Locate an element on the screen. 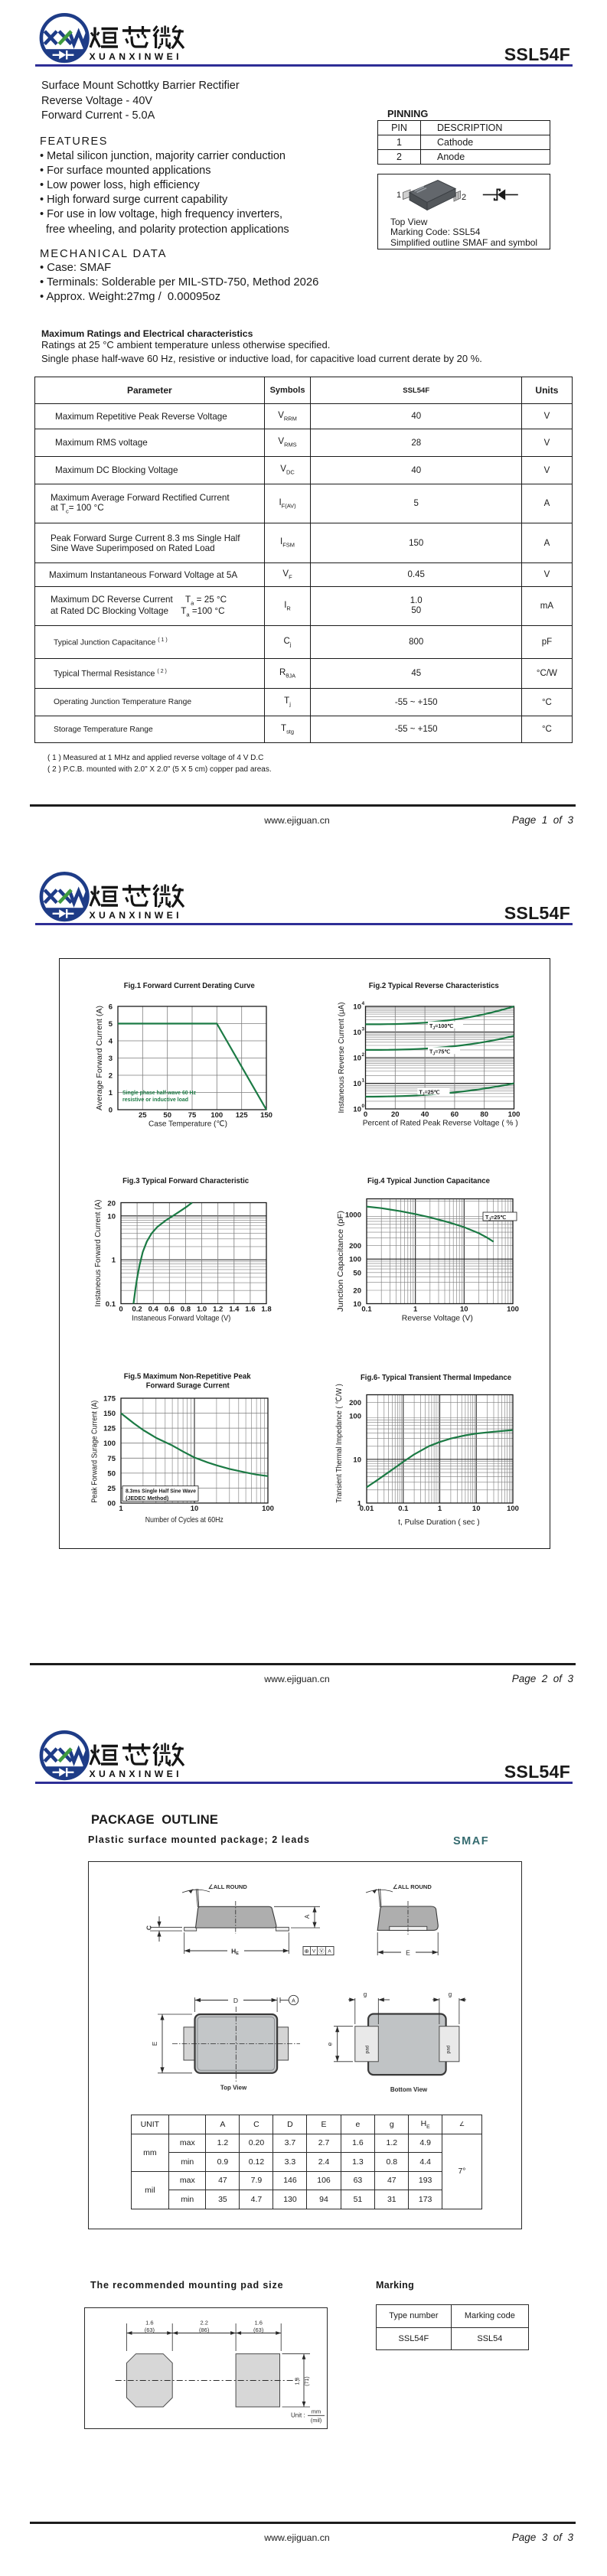 This screenshot has width=607, height=2576. svg-text:Fig.3 Typical Forward Charact: Fig.3 Typical Forward Characteristic is located at coordinates (186, 1181).